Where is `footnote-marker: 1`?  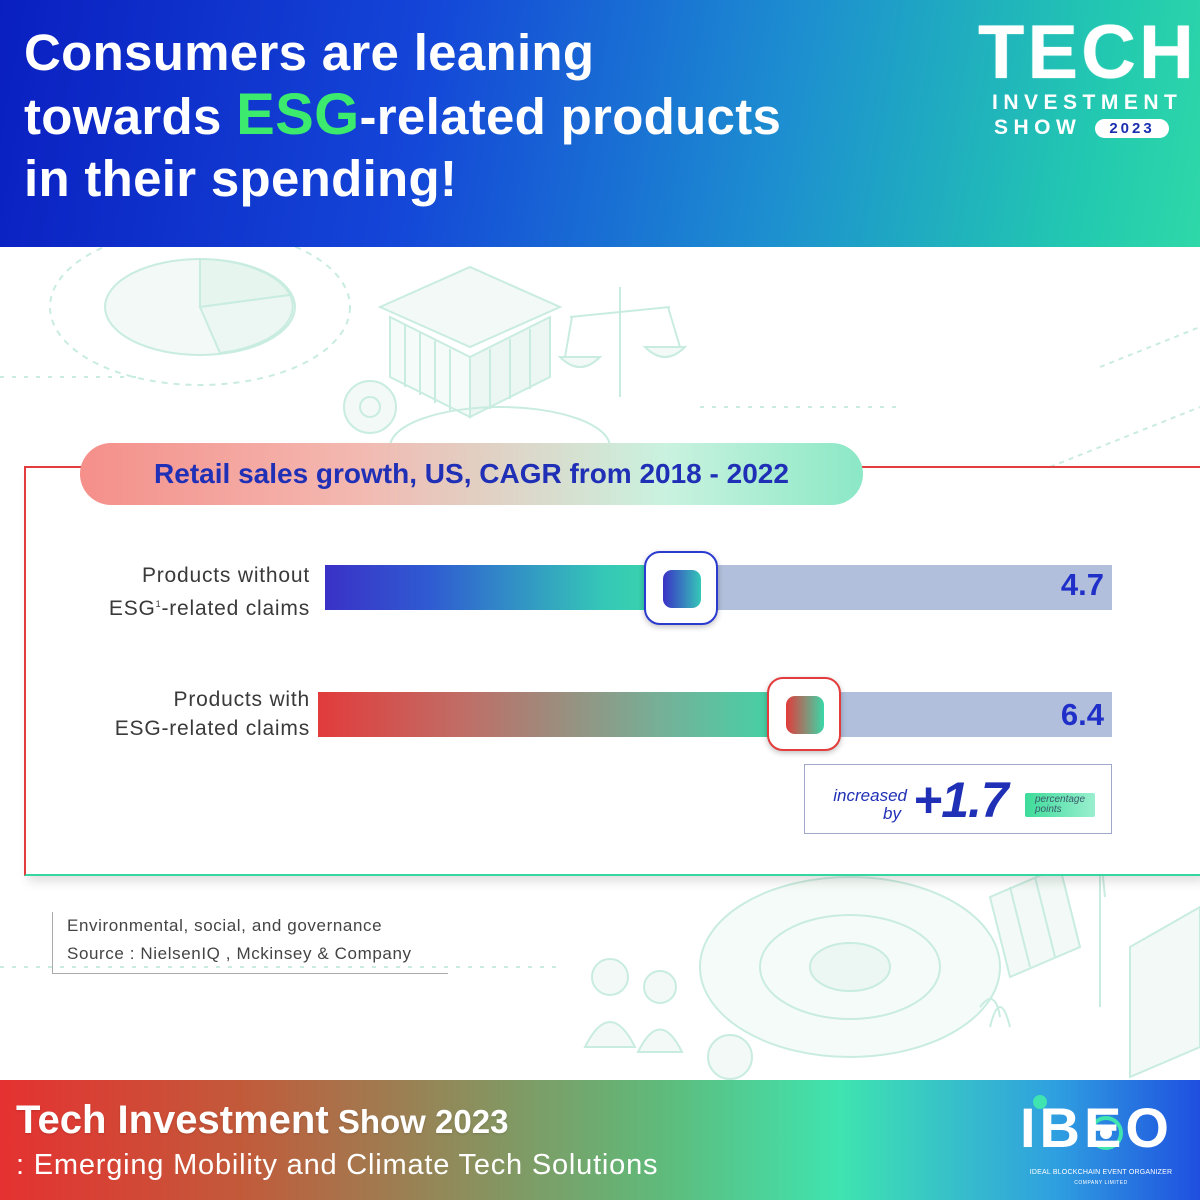
footnote-marker: 1 is located at coordinates (158, 604).